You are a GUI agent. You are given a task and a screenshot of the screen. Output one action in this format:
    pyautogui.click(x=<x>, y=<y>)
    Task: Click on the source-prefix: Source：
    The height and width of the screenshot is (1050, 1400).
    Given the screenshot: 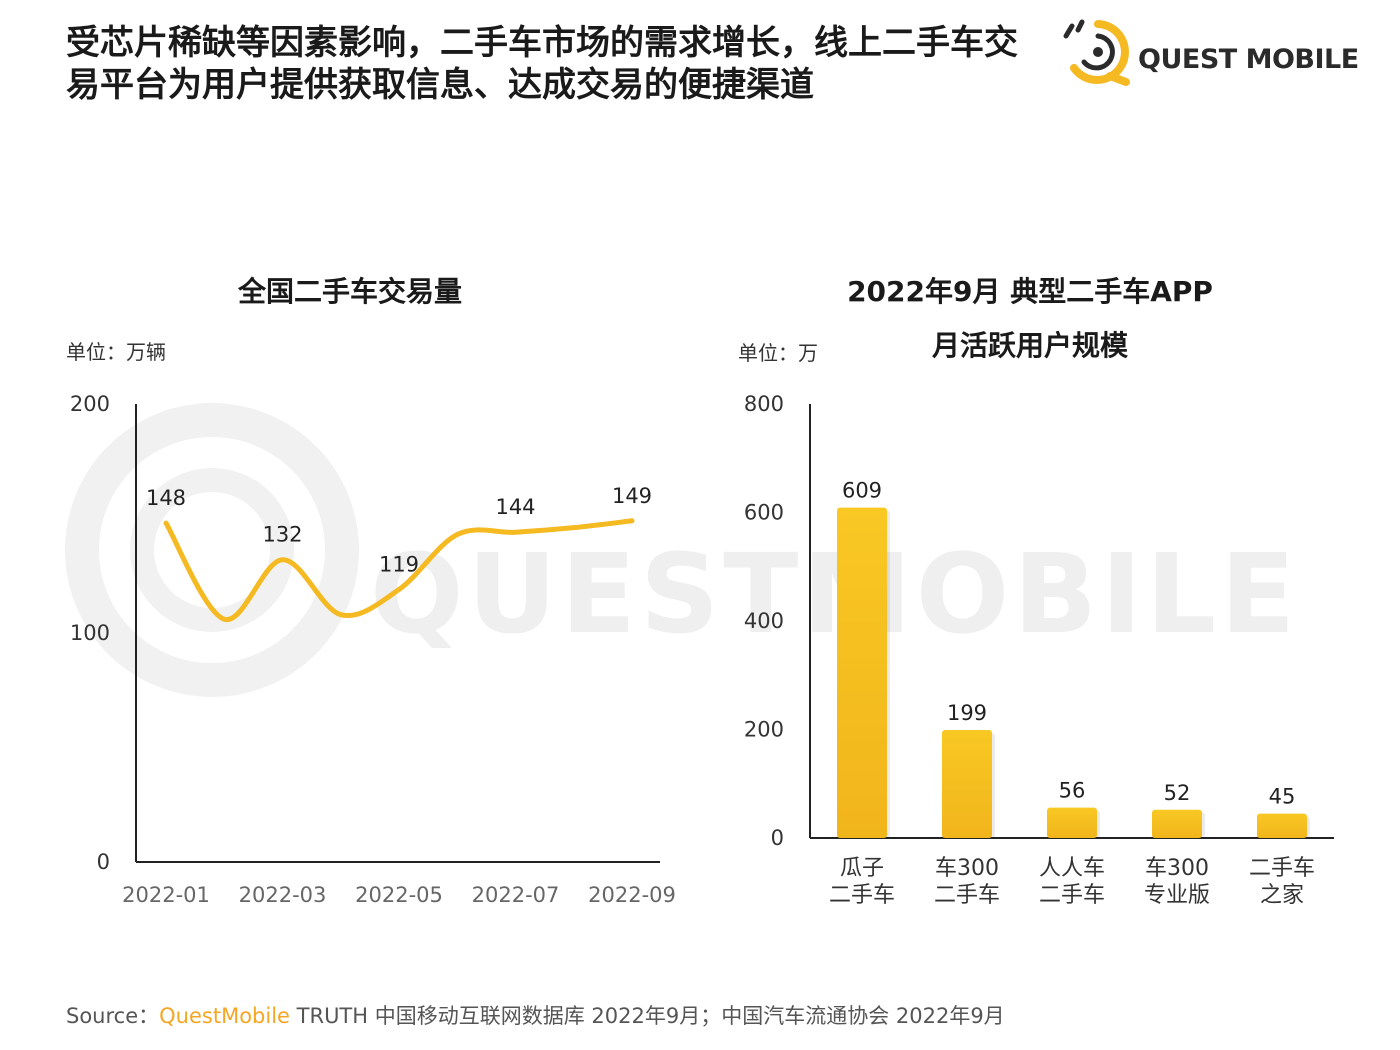 What is the action you would take?
    pyautogui.click(x=113, y=1016)
    